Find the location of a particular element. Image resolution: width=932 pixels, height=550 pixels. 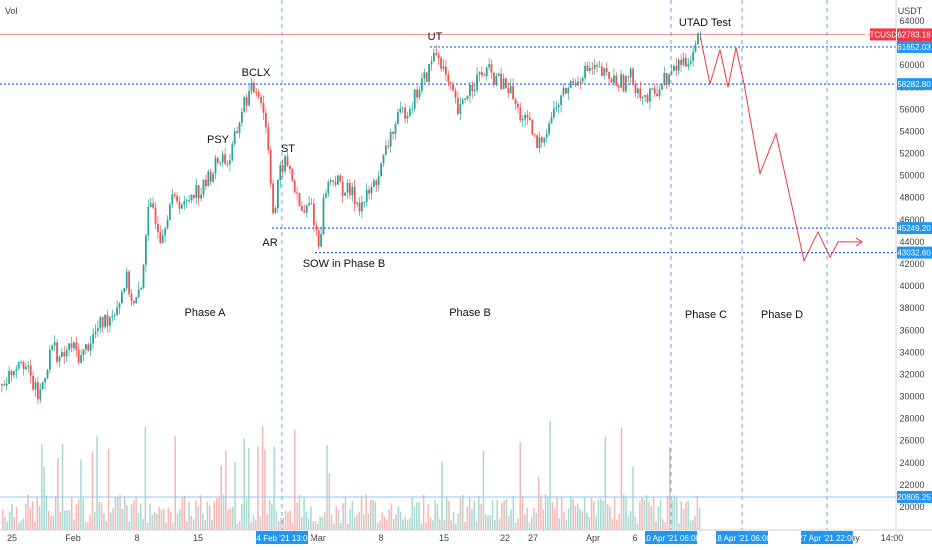

phase-label-0: Phase A is located at coordinates (206, 313).